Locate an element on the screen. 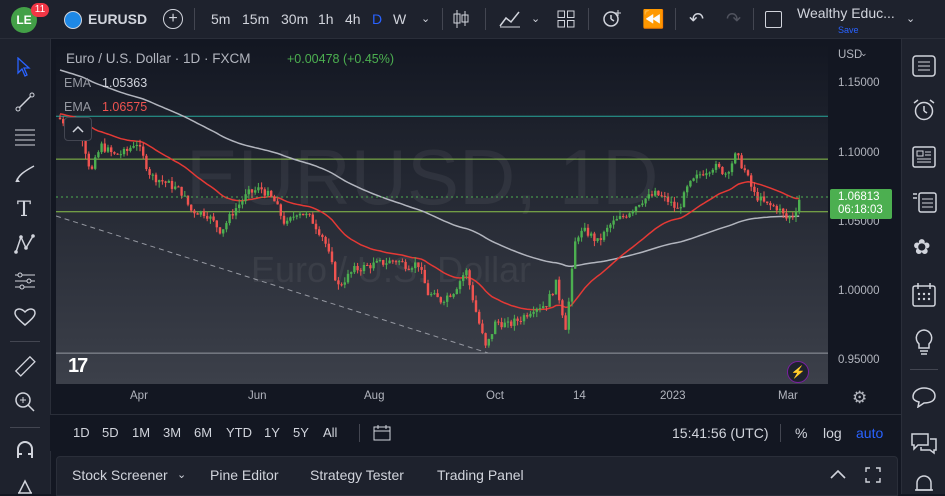  tab-stock-screener: Stock Screener is located at coordinates (120, 475).